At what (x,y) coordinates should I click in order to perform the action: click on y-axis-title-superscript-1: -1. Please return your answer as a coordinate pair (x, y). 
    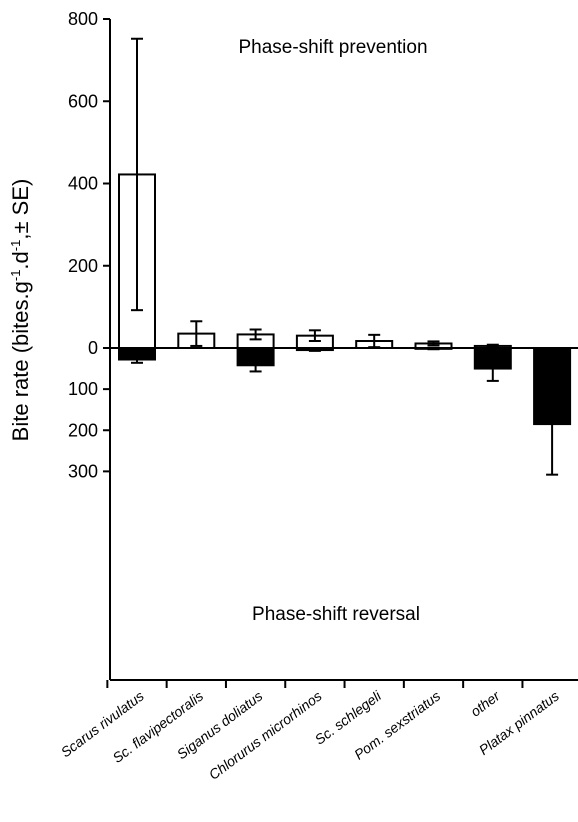
    Looking at the image, I should click on (15, 276).